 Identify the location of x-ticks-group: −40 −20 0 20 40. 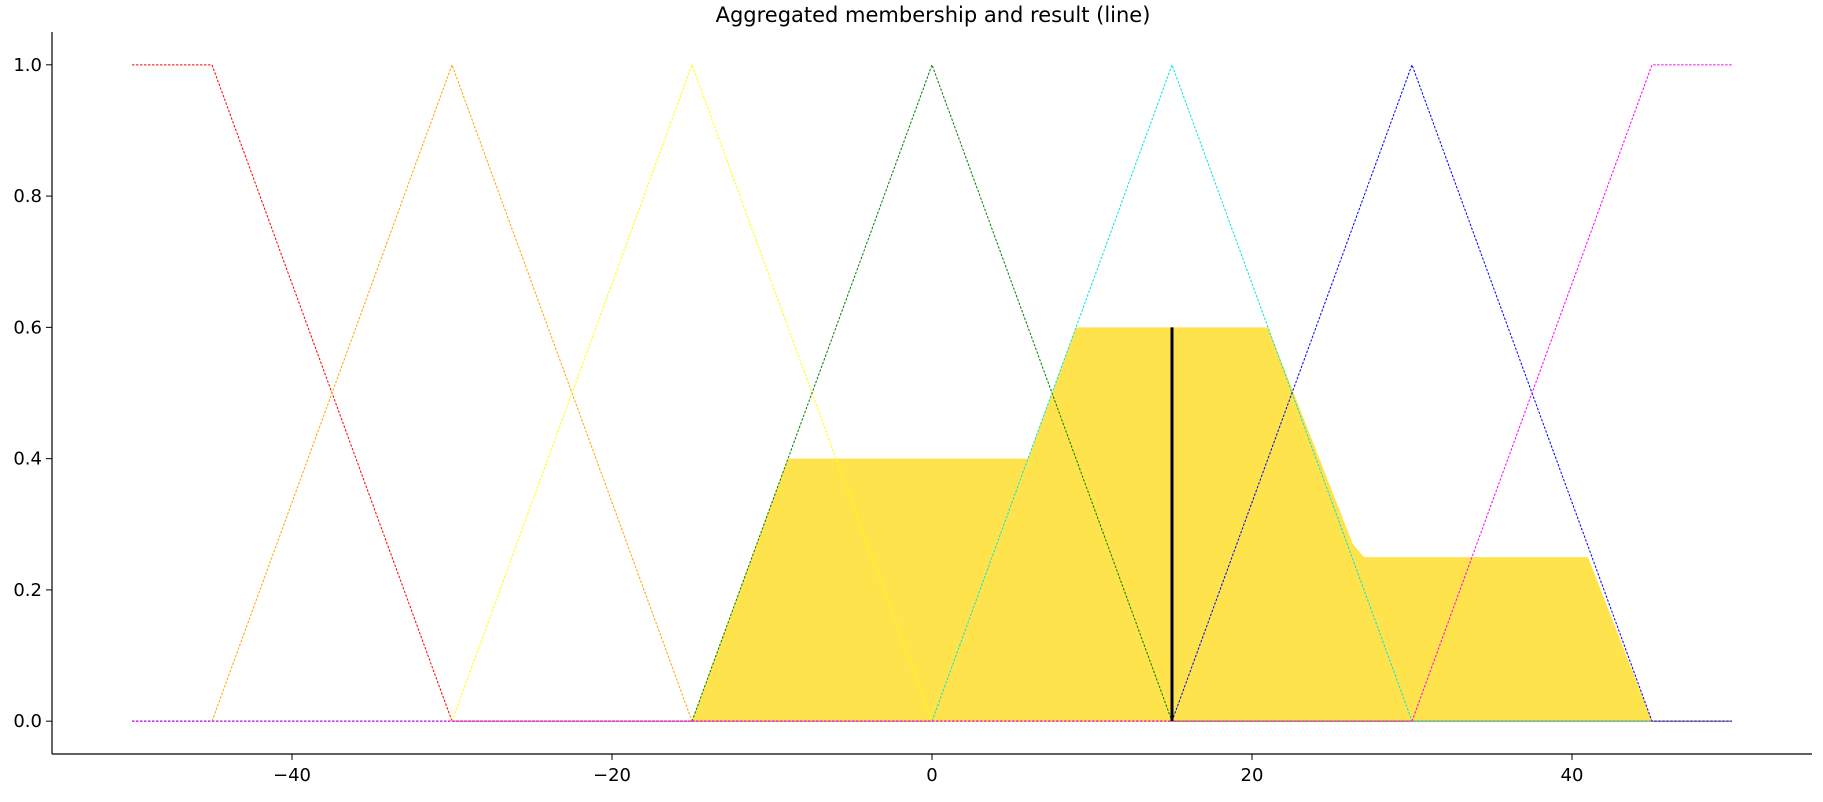
(928, 770).